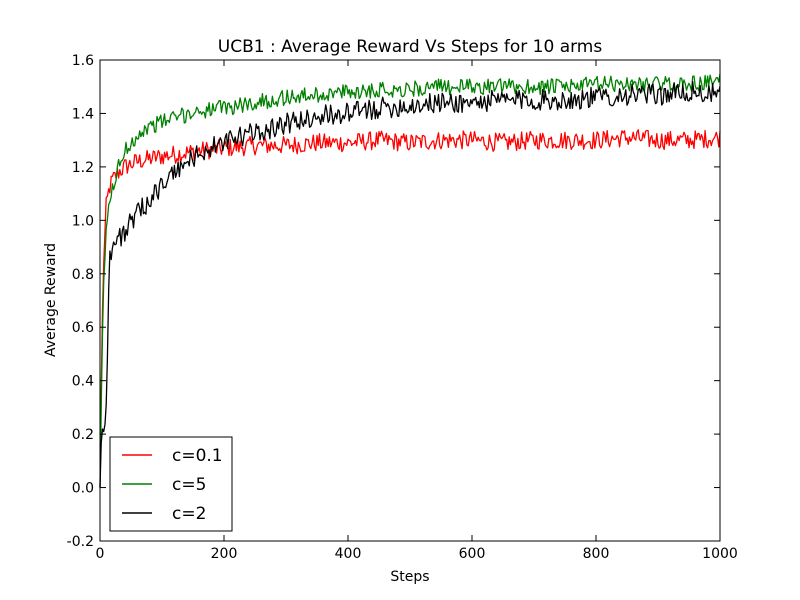  What do you see at coordinates (100, 554) in the screenshot?
I see `x-tick-label: 0` at bounding box center [100, 554].